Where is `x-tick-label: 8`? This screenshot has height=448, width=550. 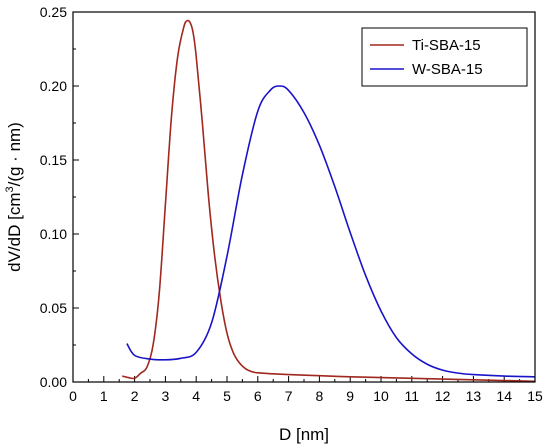
x-tick-label: 8 is located at coordinates (320, 396).